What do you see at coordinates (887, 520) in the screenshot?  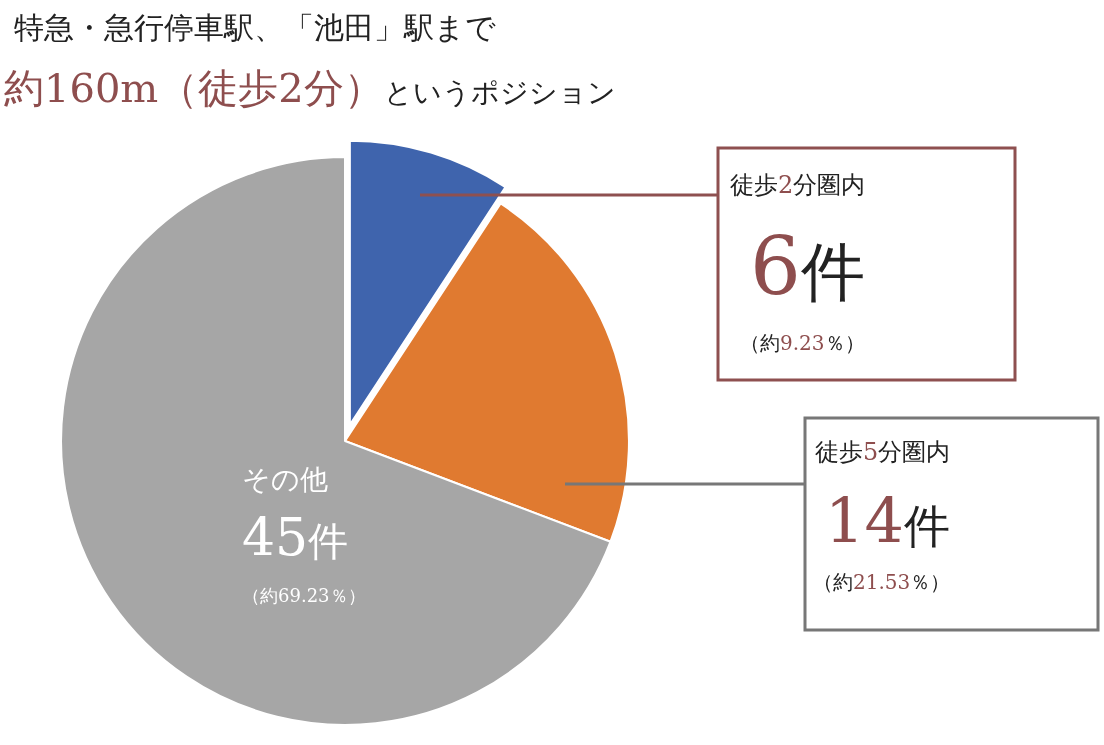 I see `data-label: 14件` at bounding box center [887, 520].